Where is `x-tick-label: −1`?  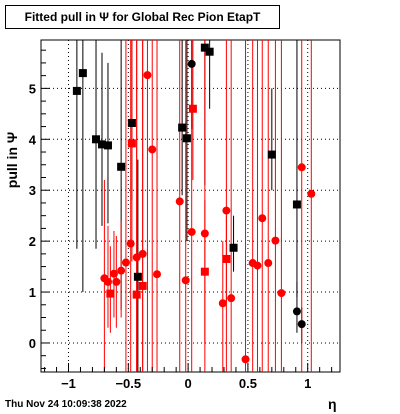 x-tick-label: −1 is located at coordinates (68, 383).